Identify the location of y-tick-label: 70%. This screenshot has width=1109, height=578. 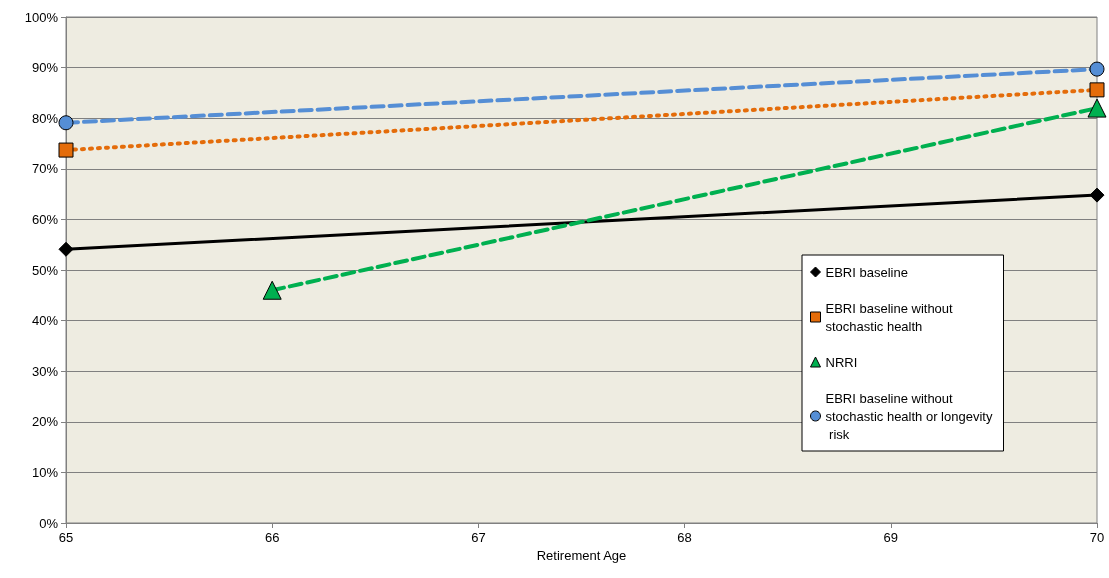
(45, 169).